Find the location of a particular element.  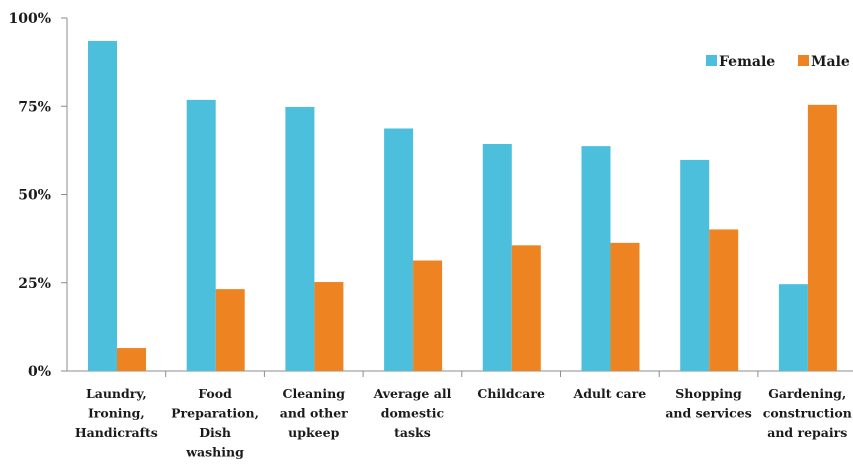

y-tick-label: 75% is located at coordinates (34, 107).